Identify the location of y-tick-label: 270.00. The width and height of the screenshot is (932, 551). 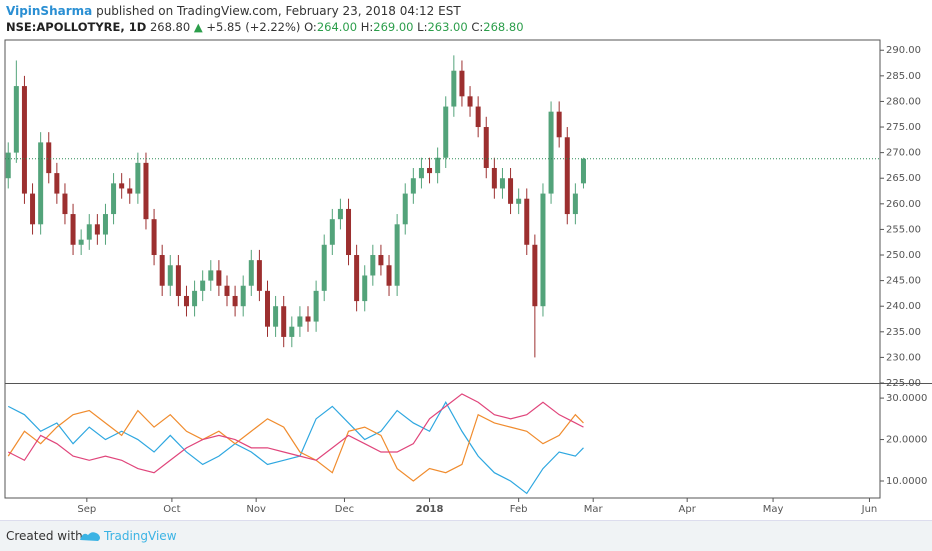
(903, 153).